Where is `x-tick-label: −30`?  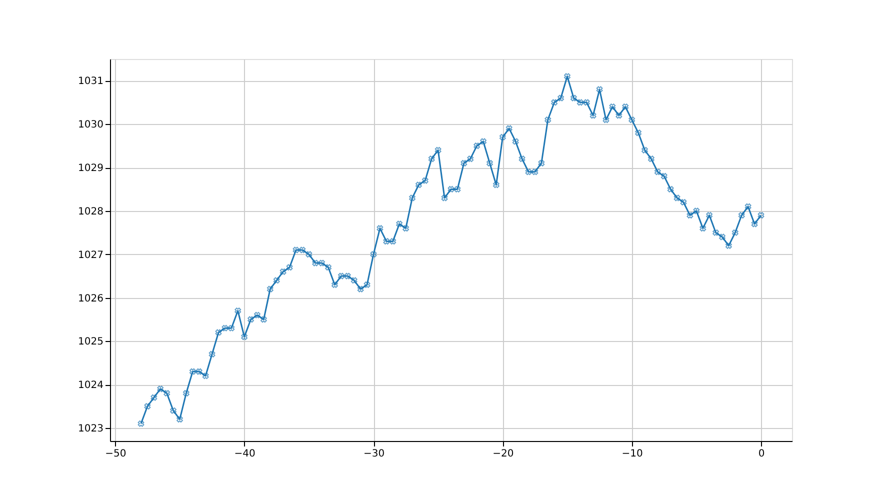 x-tick-label: −30 is located at coordinates (374, 454).